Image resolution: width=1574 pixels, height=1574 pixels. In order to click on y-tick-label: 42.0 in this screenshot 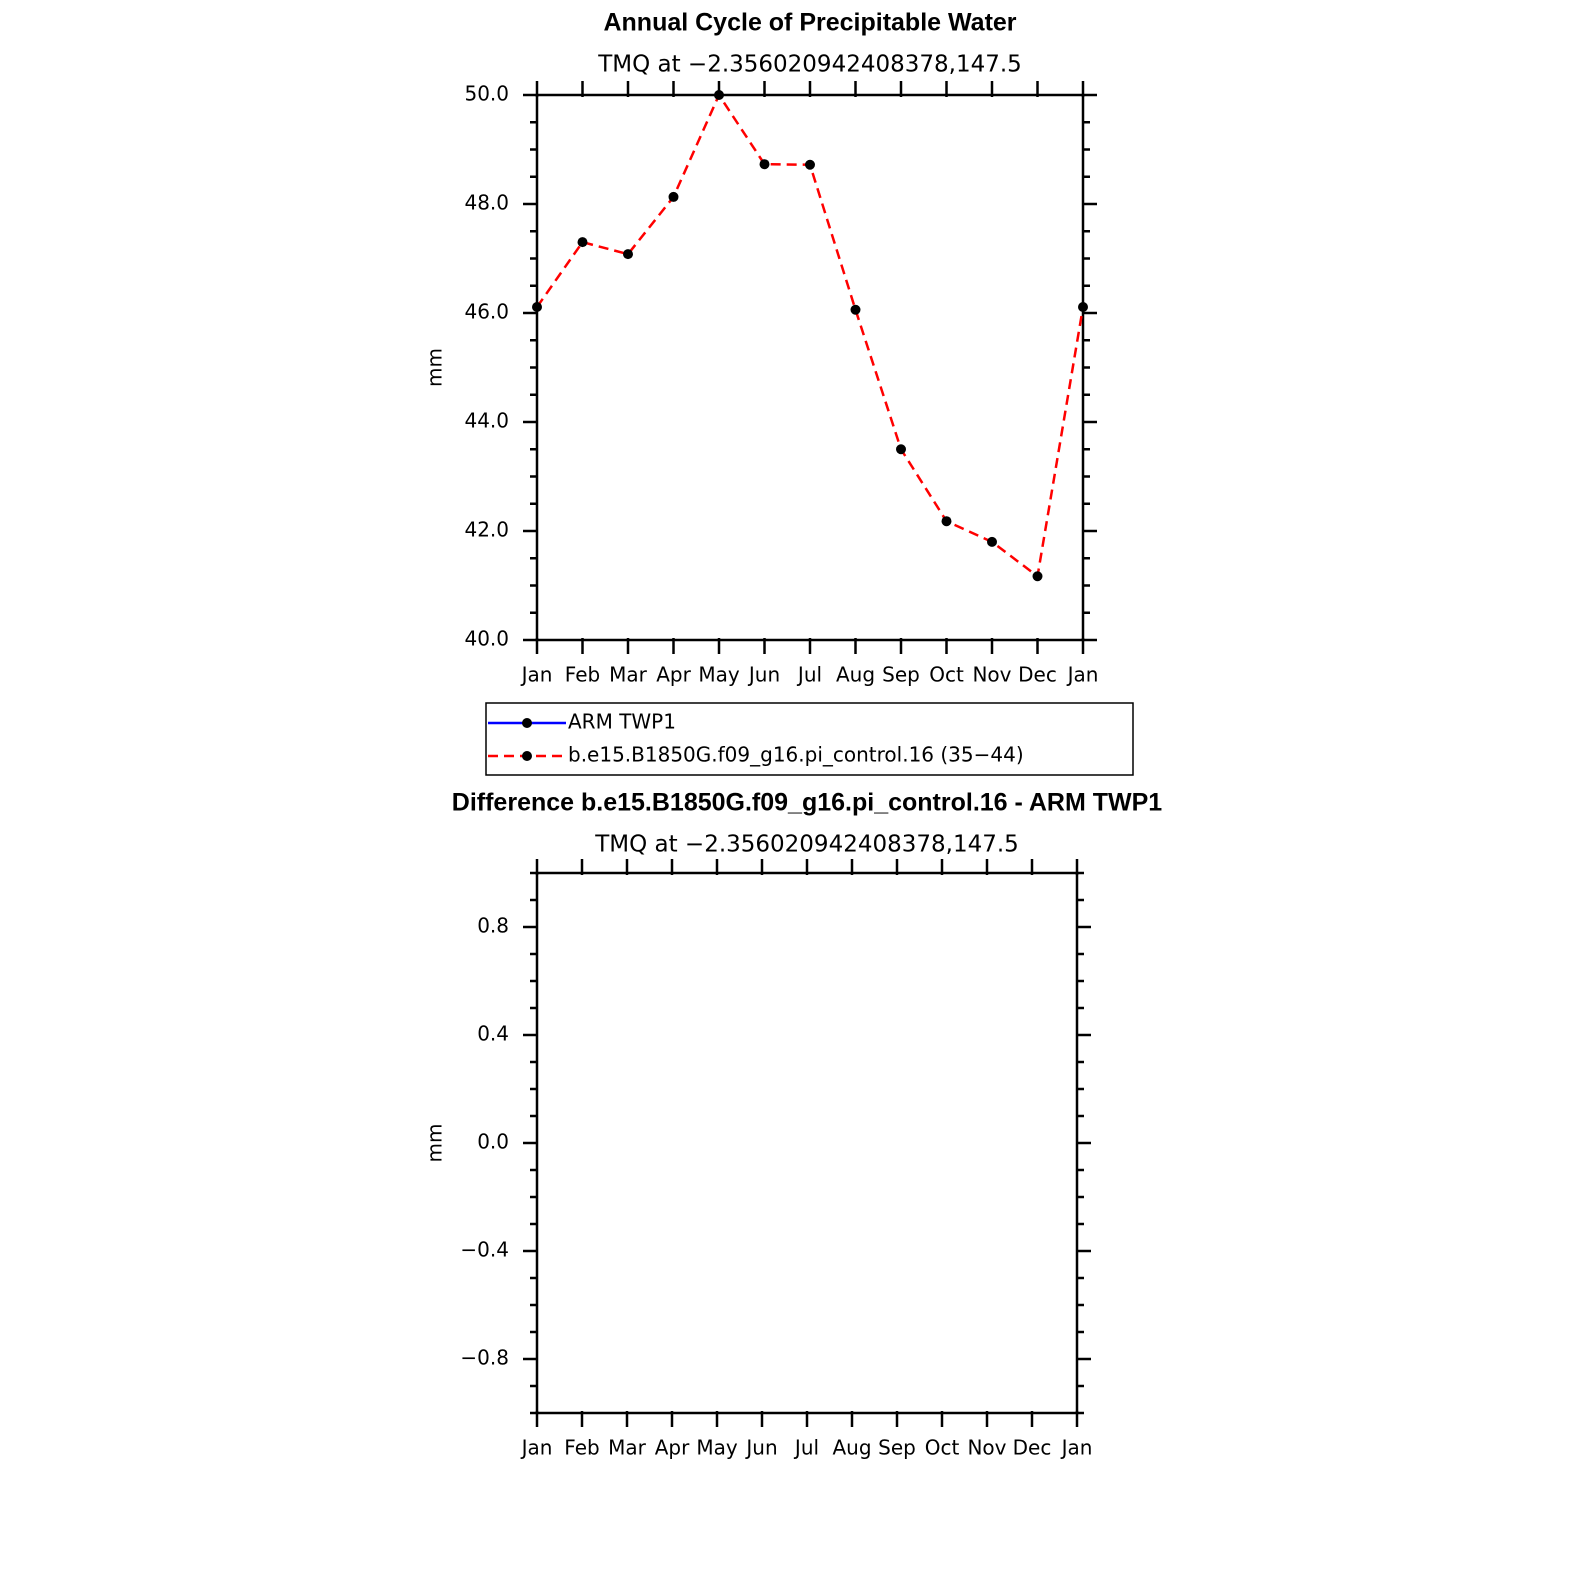, I will do `click(486, 530)`.